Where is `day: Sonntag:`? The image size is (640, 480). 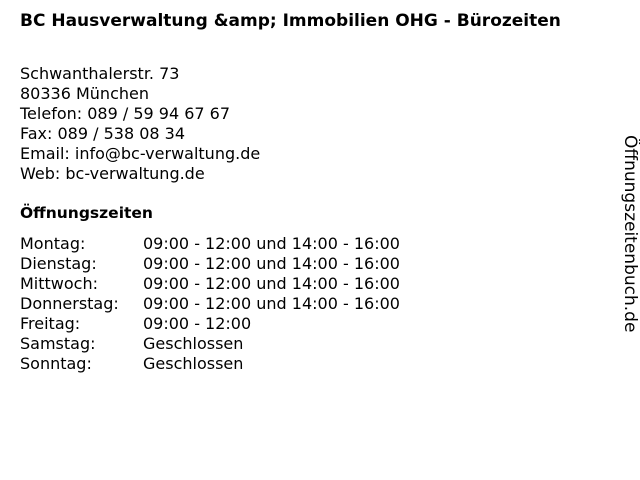 day: Sonntag: is located at coordinates (56, 363).